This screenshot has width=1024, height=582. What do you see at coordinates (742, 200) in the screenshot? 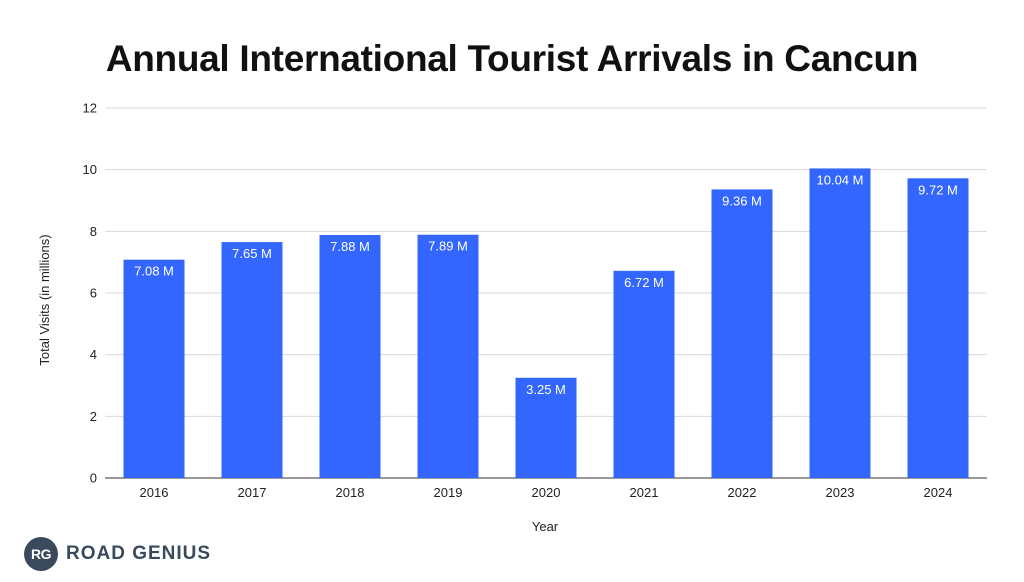
I see `bar-value-label: 9.36 M` at bounding box center [742, 200].